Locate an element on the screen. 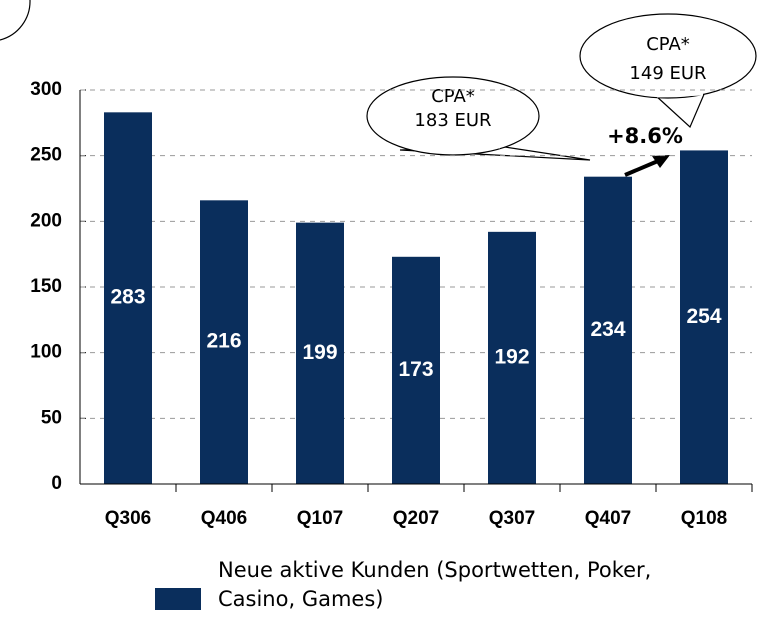 This screenshot has width=773, height=630. decor-arc is located at coordinates (15, 20).